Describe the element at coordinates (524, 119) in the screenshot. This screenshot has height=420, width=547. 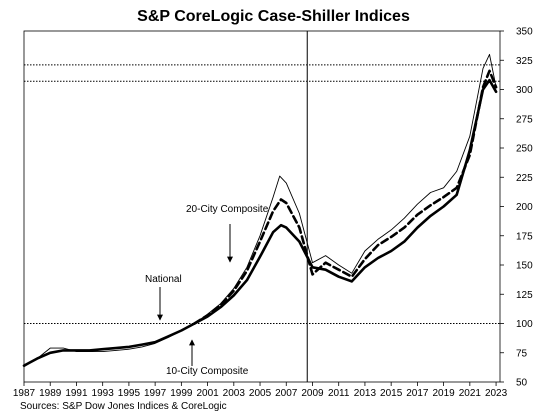
I see `y-tick-label: 275` at that location.